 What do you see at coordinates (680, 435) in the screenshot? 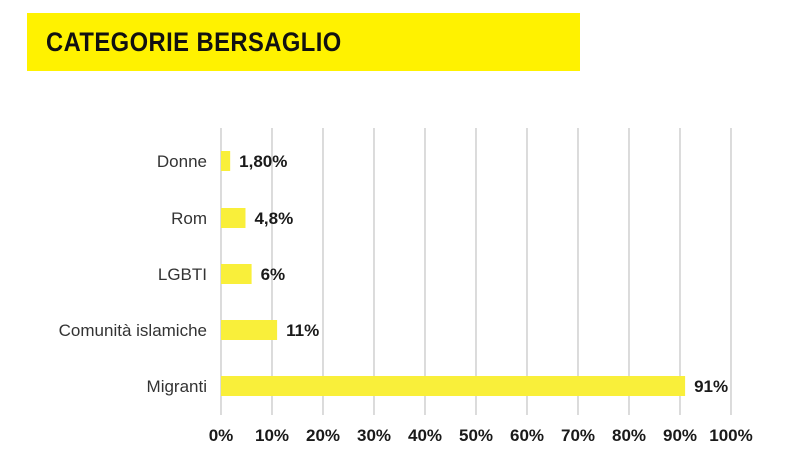
I see `x-tick-label: 90%` at bounding box center [680, 435].